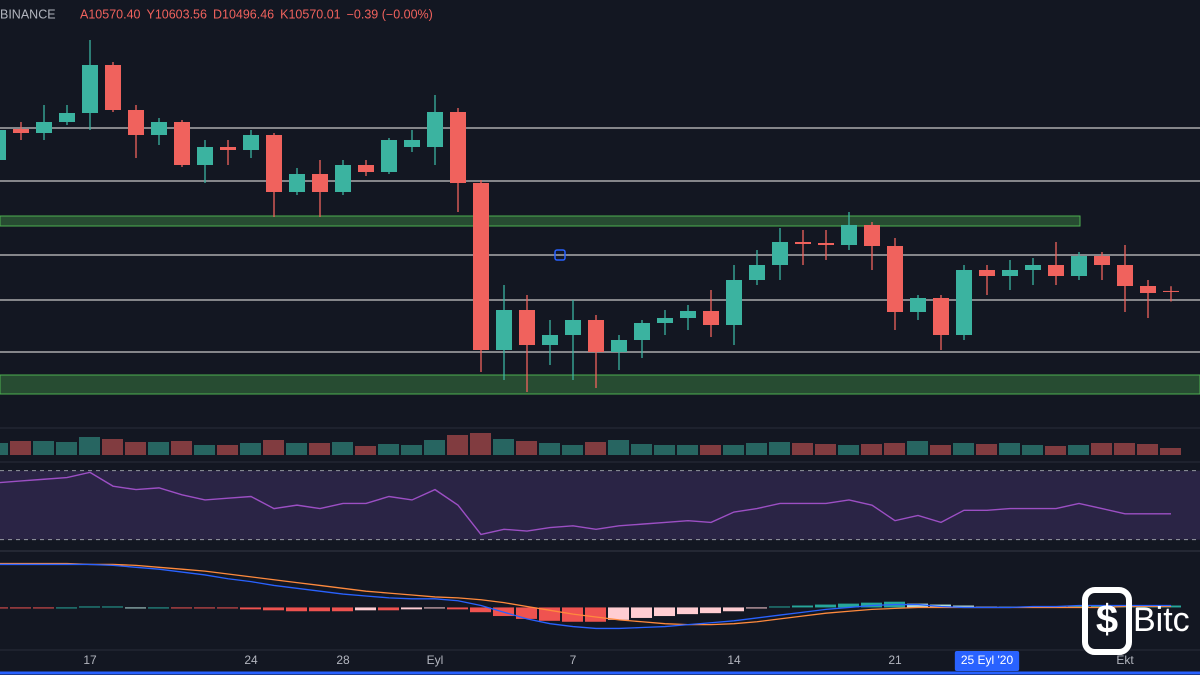 The height and width of the screenshot is (675, 1200). What do you see at coordinates (895, 660) in the screenshot?
I see `x-tick-label: 21` at bounding box center [895, 660].